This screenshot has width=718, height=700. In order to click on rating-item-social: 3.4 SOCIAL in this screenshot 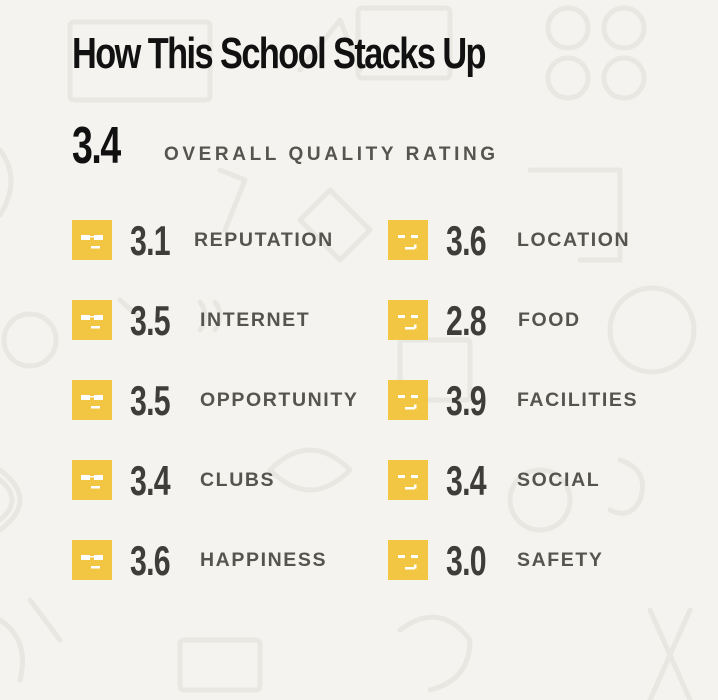, I will do `click(538, 480)`.